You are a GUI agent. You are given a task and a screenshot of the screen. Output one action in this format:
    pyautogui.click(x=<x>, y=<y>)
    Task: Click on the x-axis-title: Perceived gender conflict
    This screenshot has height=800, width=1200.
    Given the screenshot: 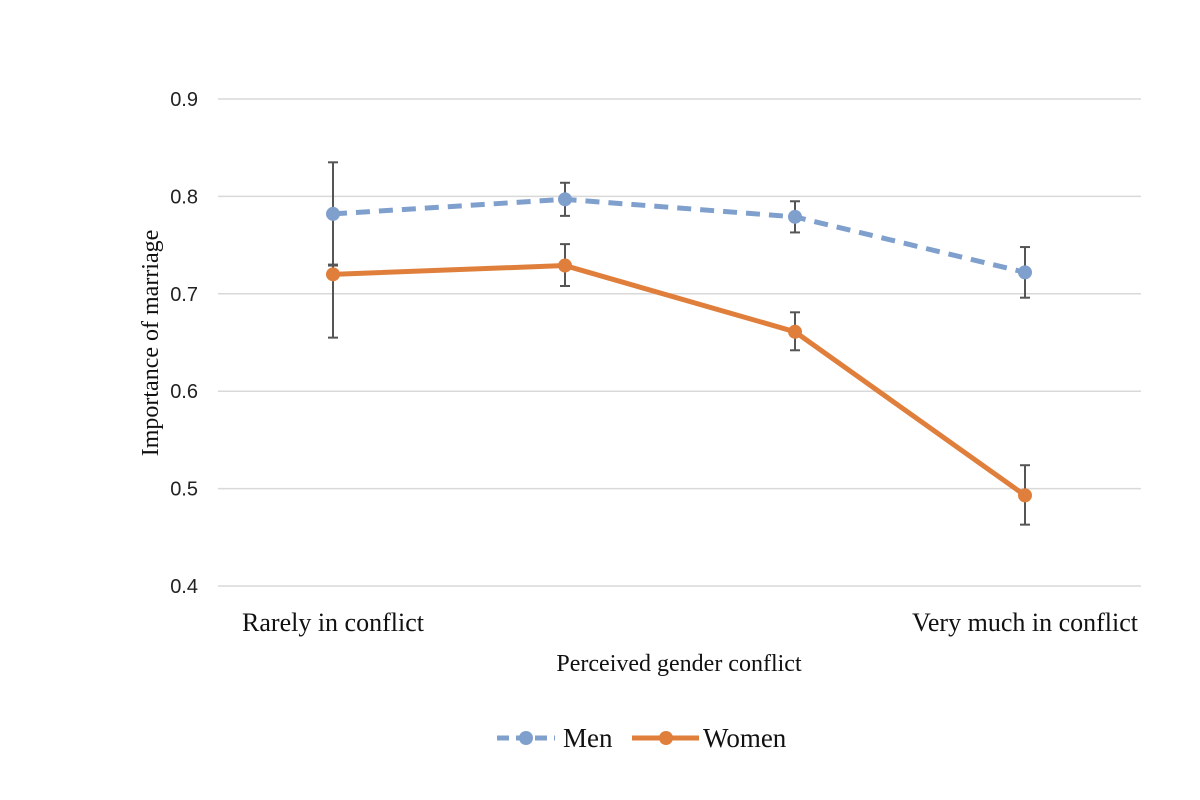 What is the action you would take?
    pyautogui.click(x=679, y=664)
    